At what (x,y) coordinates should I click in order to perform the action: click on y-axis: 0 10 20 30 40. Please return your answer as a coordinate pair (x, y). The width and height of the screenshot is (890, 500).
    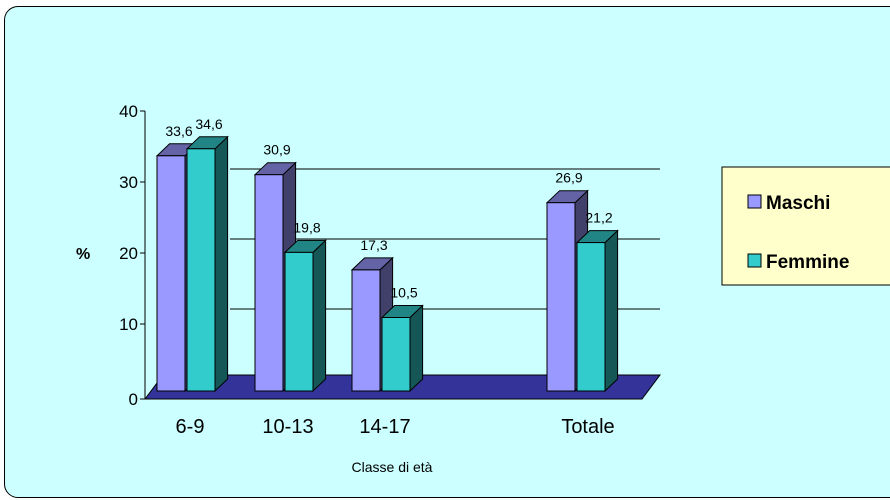
    Looking at the image, I should click on (135, 255).